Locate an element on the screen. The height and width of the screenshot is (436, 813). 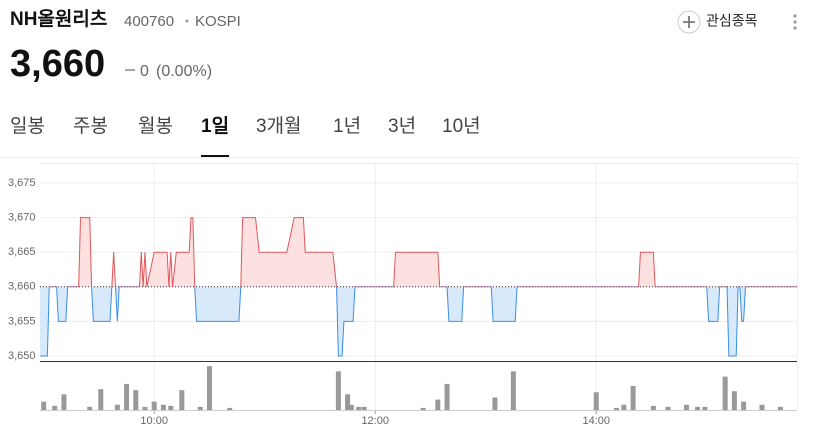
price-line-up is located at coordinates (422, 252).